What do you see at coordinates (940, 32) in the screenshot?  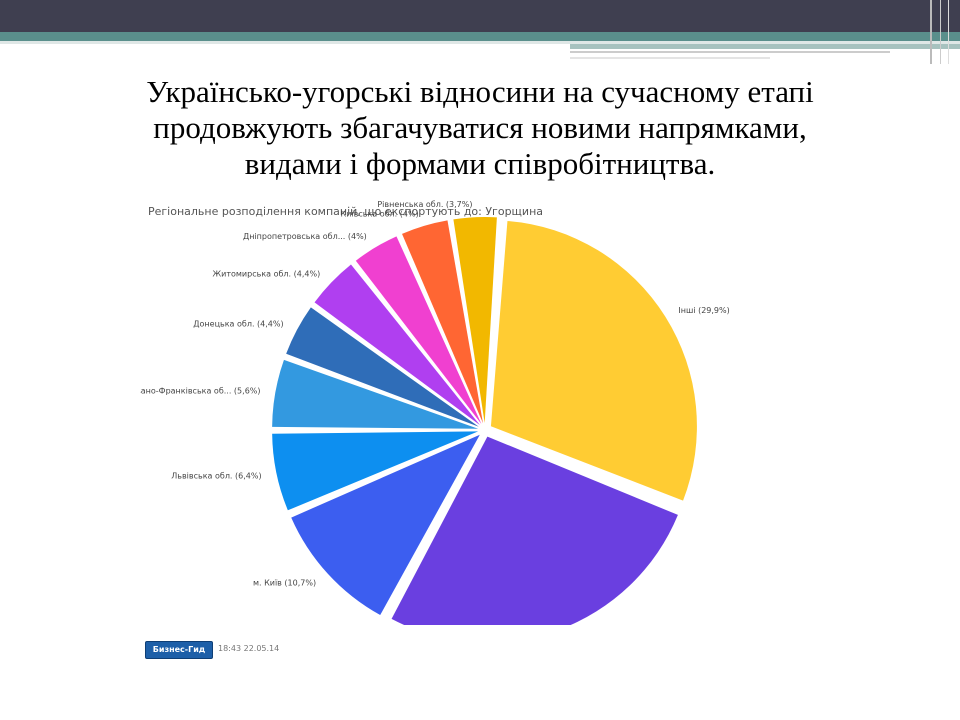 I see `header-vertical-line2` at bounding box center [940, 32].